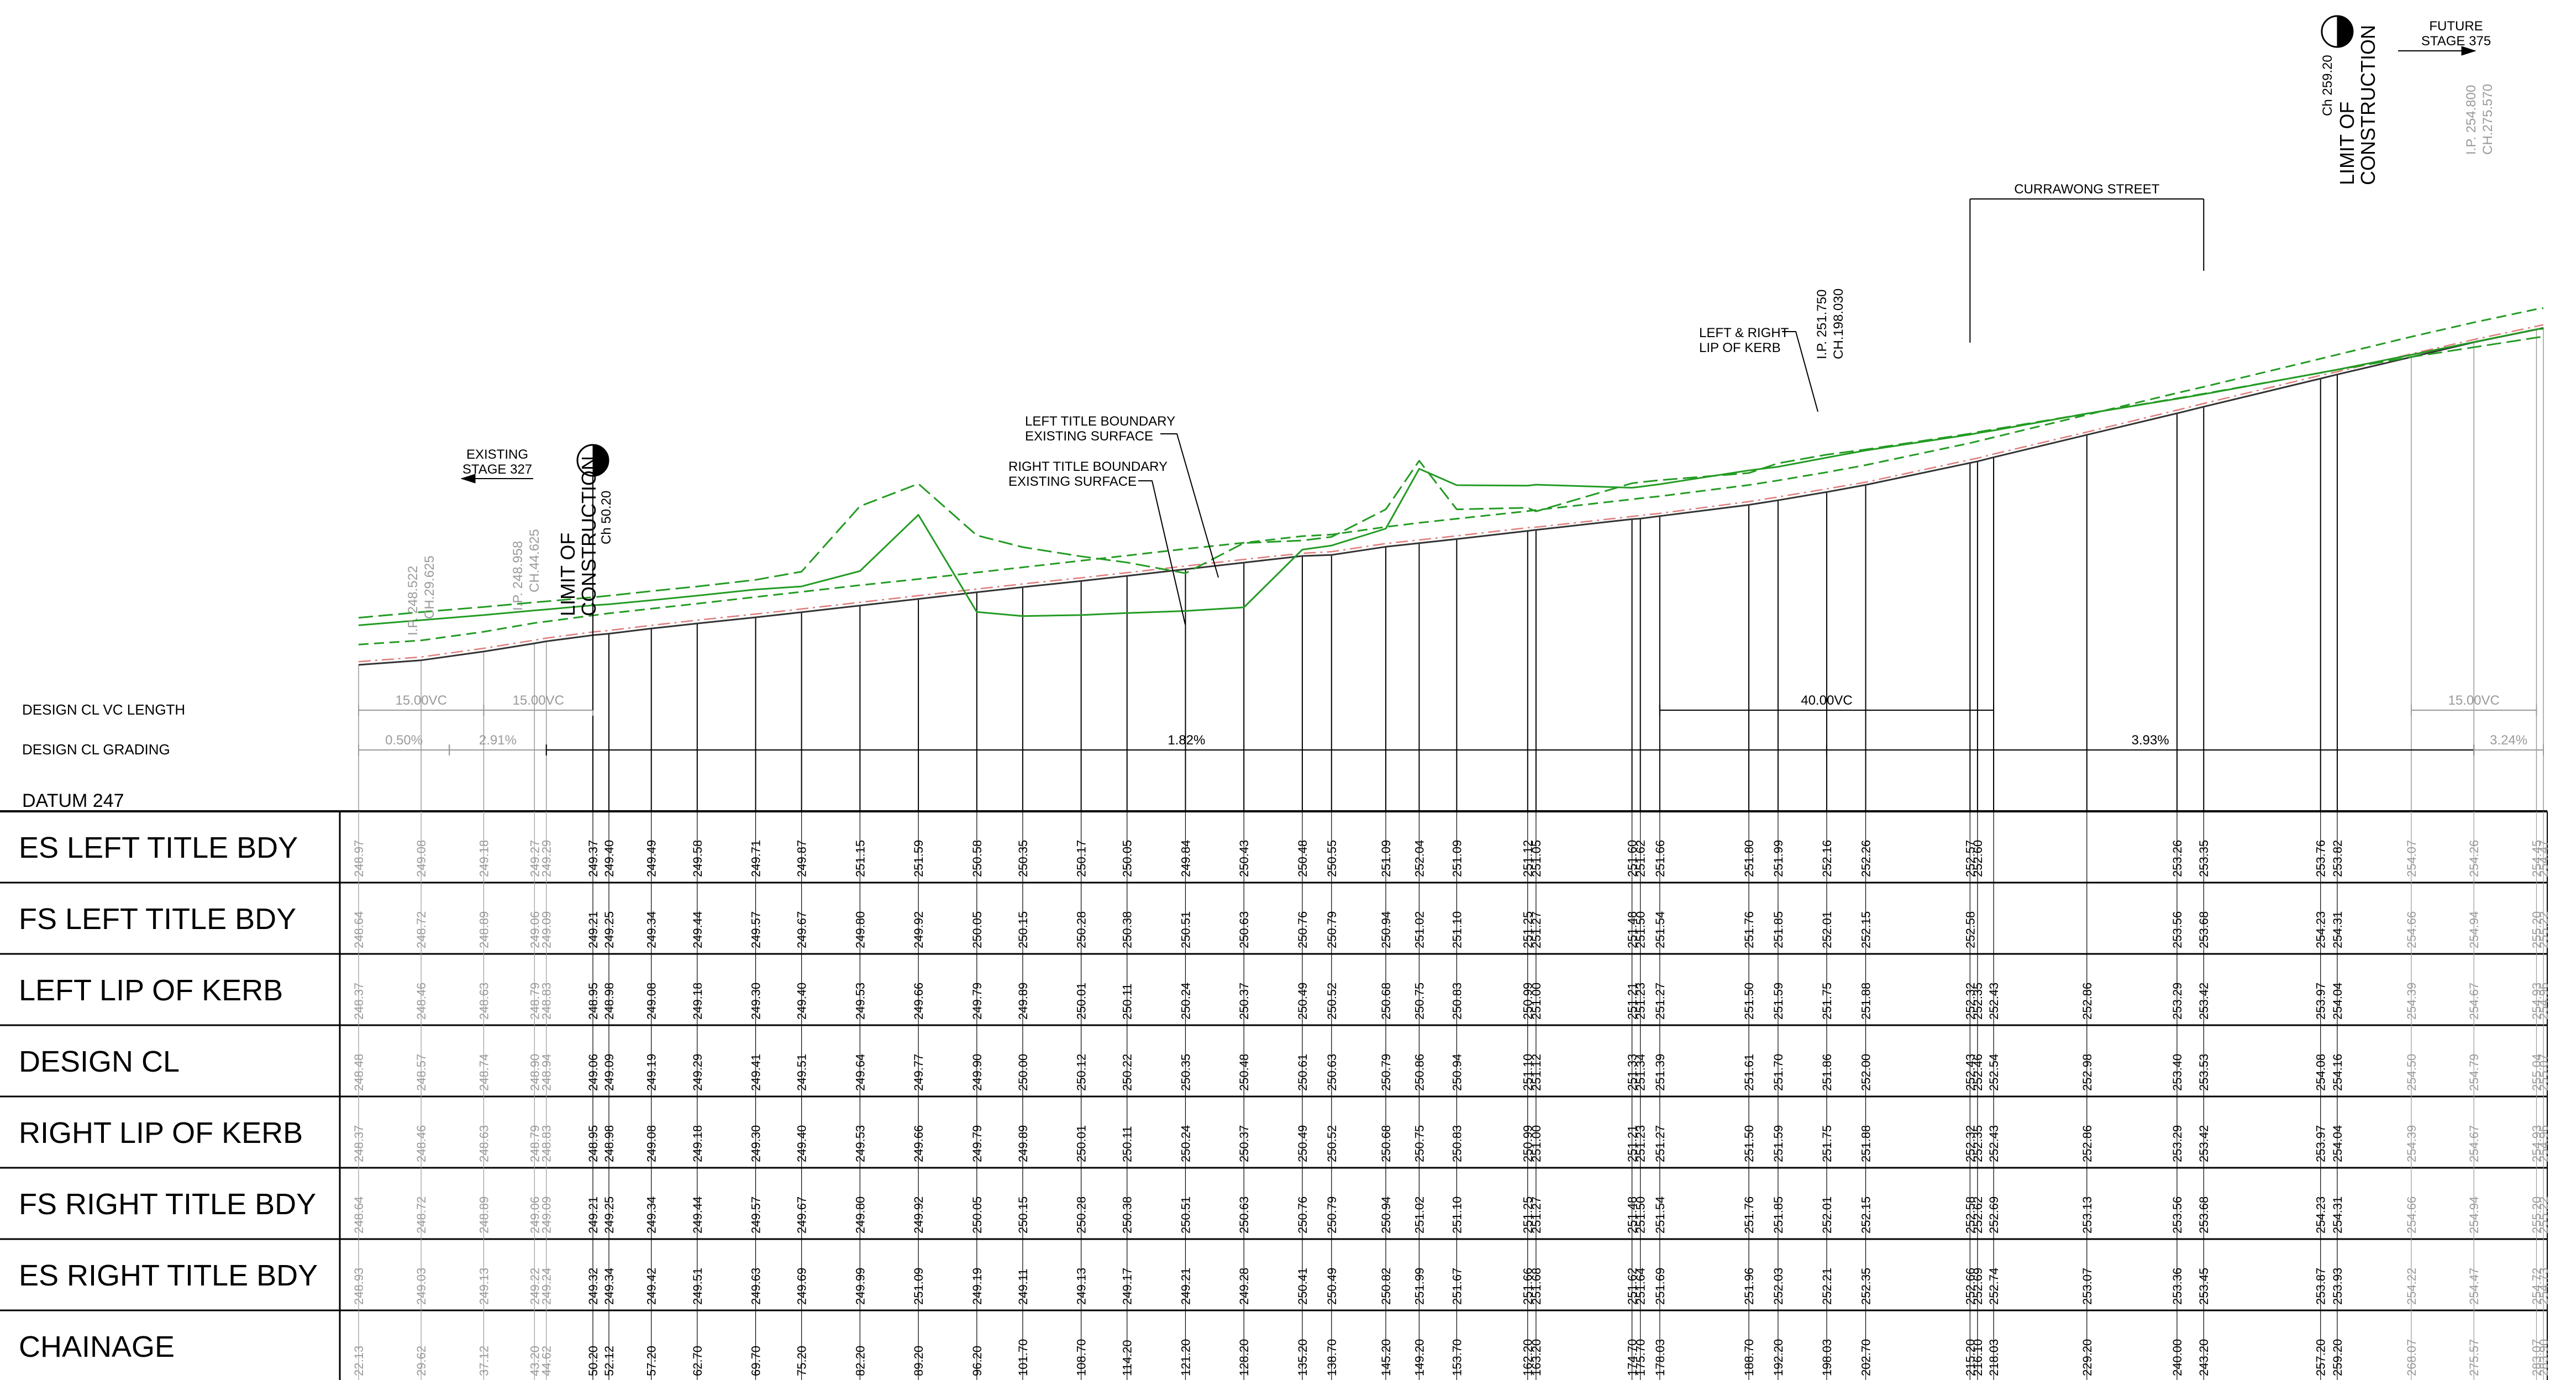 This screenshot has width=2576, height=1380. What do you see at coordinates (606, 517) in the screenshot?
I see `limit-left-chainage: Ch 50.20` at bounding box center [606, 517].